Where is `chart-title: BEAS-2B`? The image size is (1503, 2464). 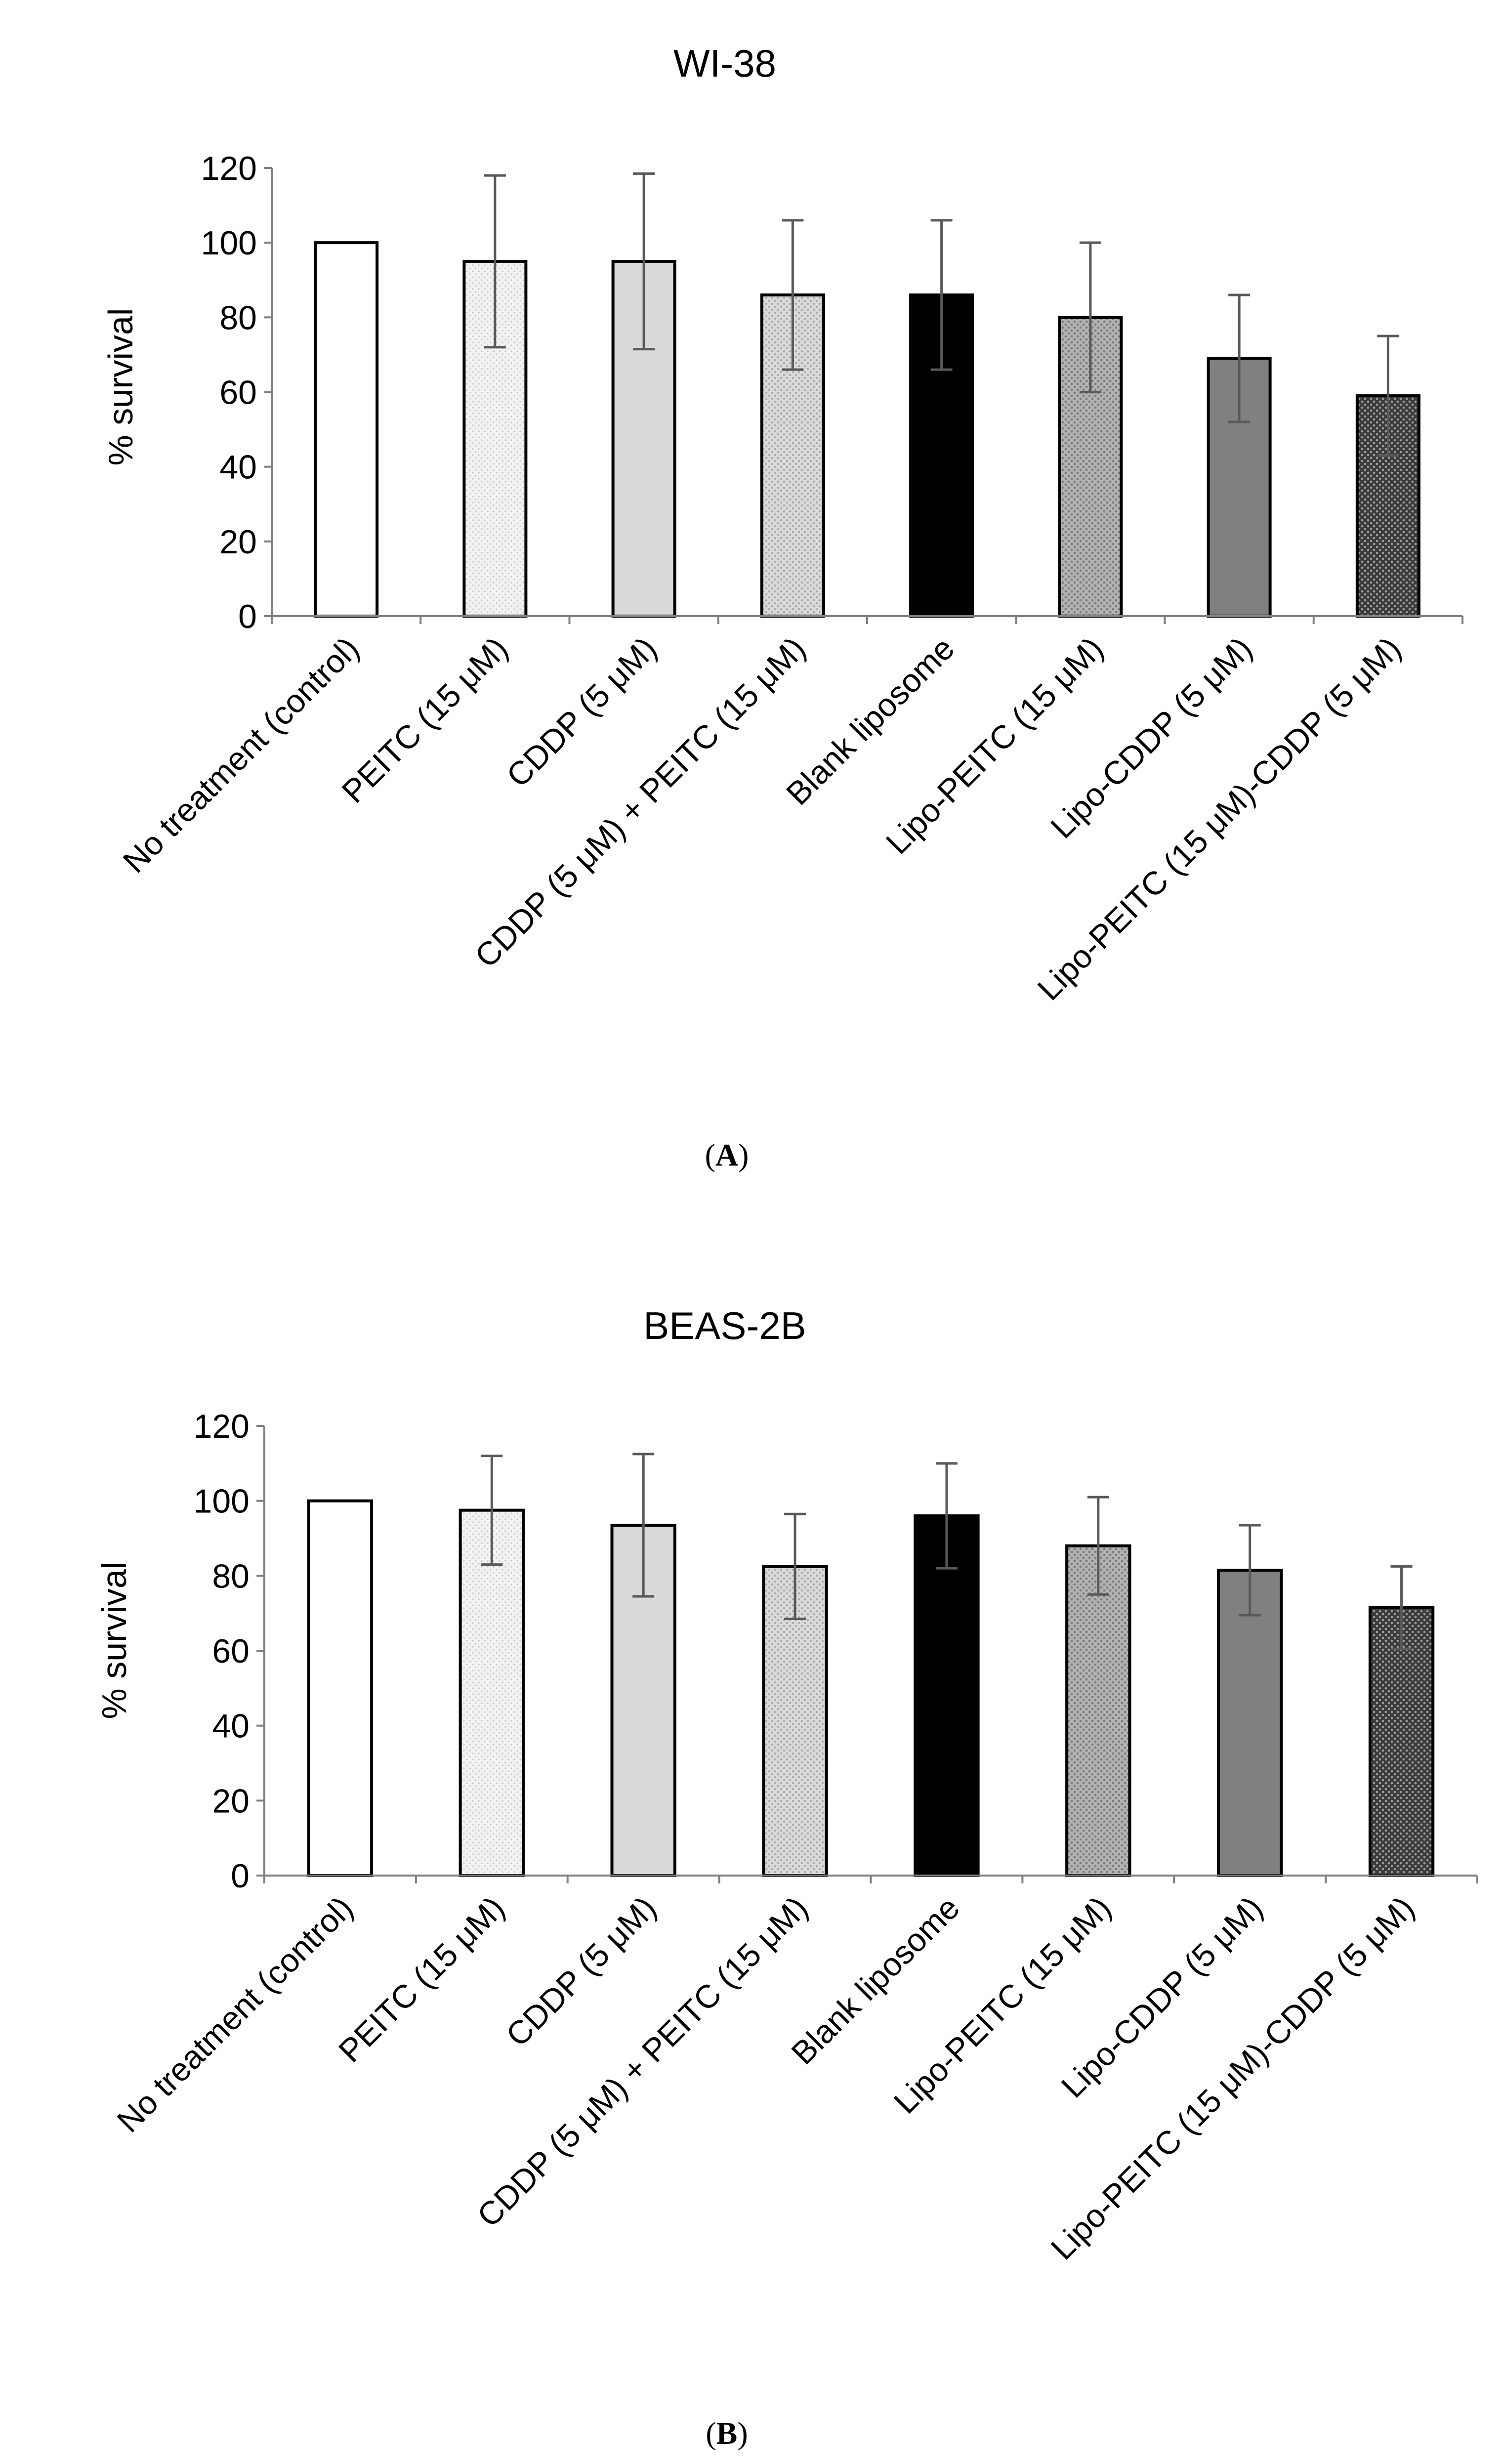
chart-title: BEAS-2B is located at coordinates (725, 1325).